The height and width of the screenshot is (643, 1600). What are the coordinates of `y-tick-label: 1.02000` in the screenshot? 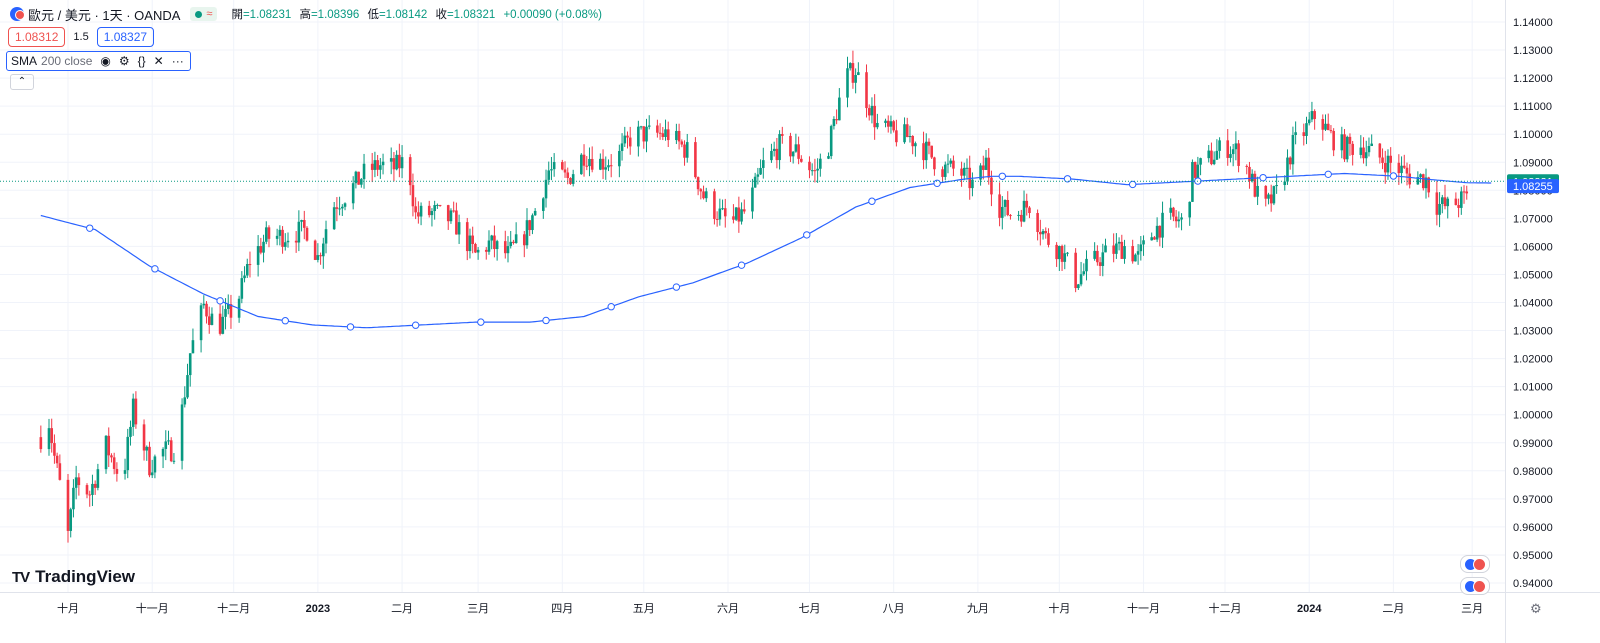 It's located at (1533, 360).